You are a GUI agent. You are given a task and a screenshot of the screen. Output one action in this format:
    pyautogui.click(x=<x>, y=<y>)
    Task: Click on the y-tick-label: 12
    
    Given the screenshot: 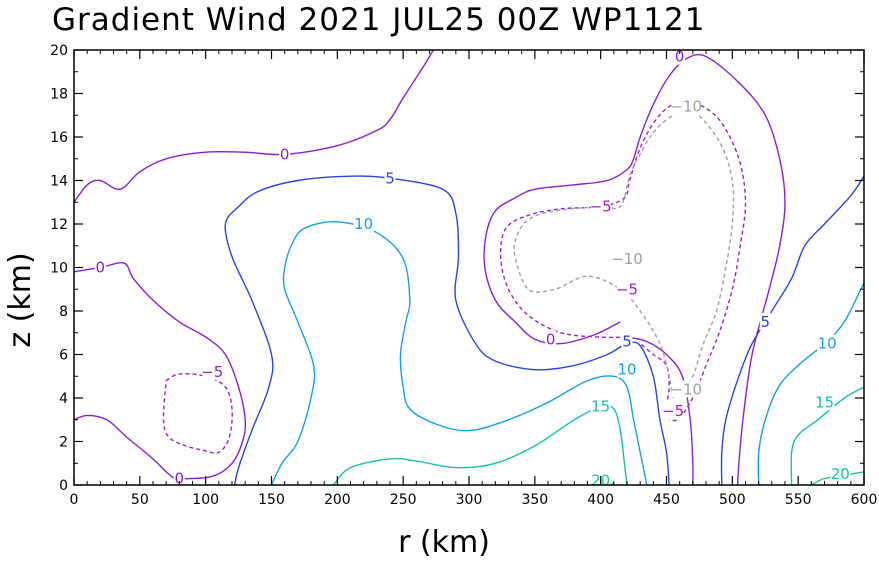 What is the action you would take?
    pyautogui.click(x=59, y=225)
    